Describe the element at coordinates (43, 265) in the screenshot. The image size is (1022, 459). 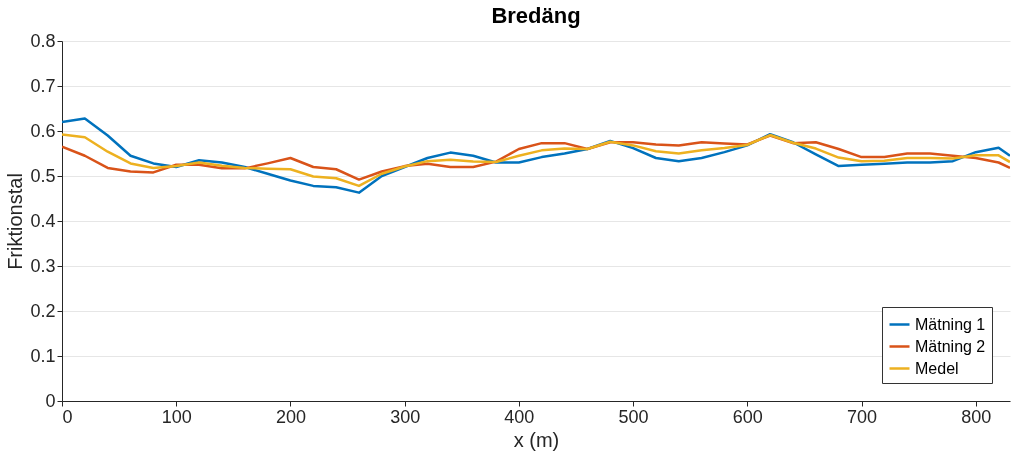
I see `y-tick-label: 0.3` at that location.